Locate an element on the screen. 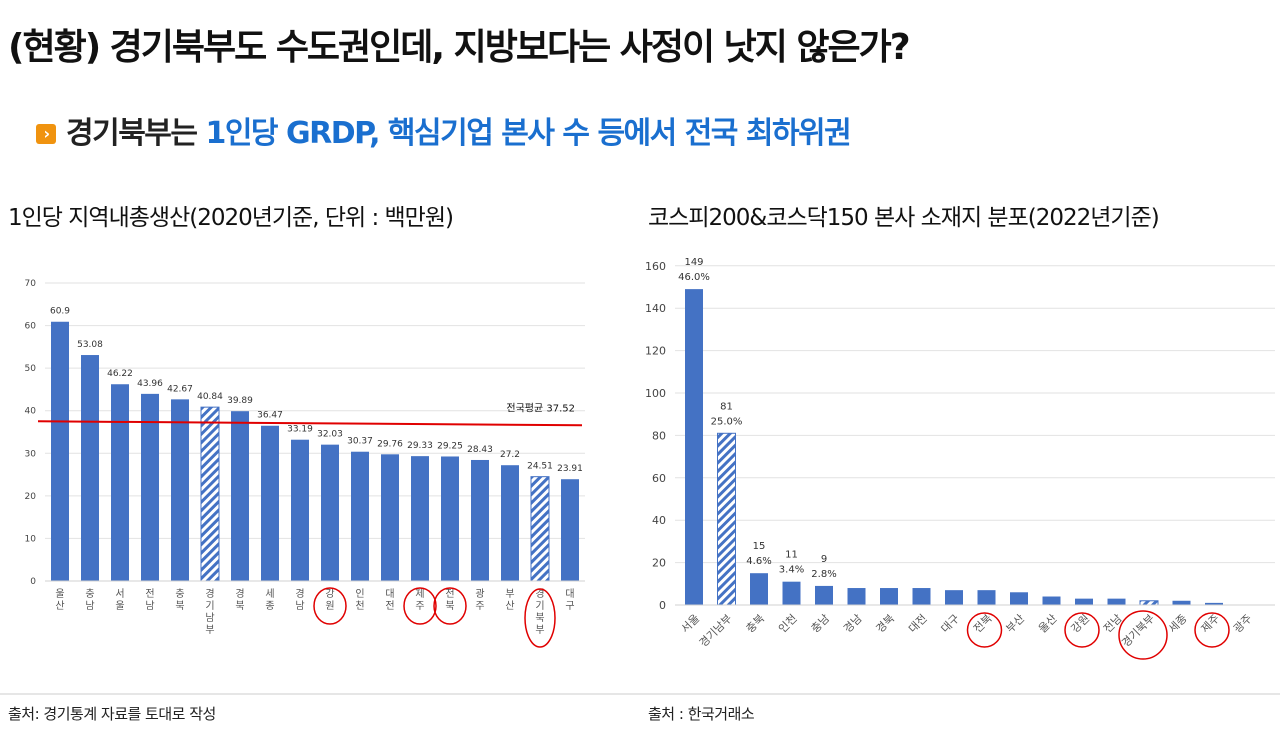 Image resolution: width=1280 pixels, height=735 pixels. x-tick-label: 서울 is located at coordinates (691, 624).